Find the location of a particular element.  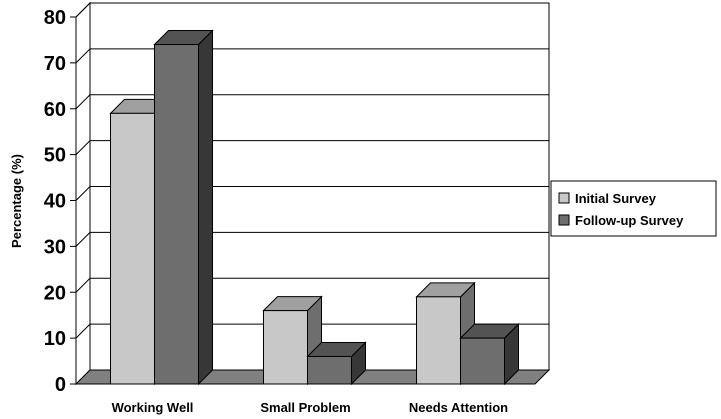

y-tick-label: 60 is located at coordinates (55, 110).